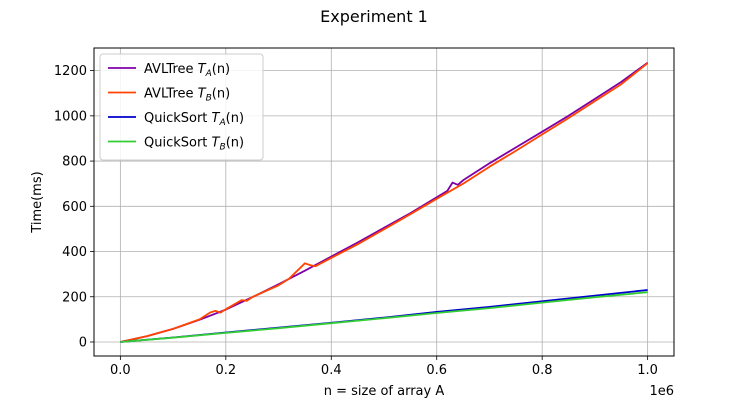  Describe the element at coordinates (83, 342) in the screenshot. I see `y-tick-label: 0` at that location.